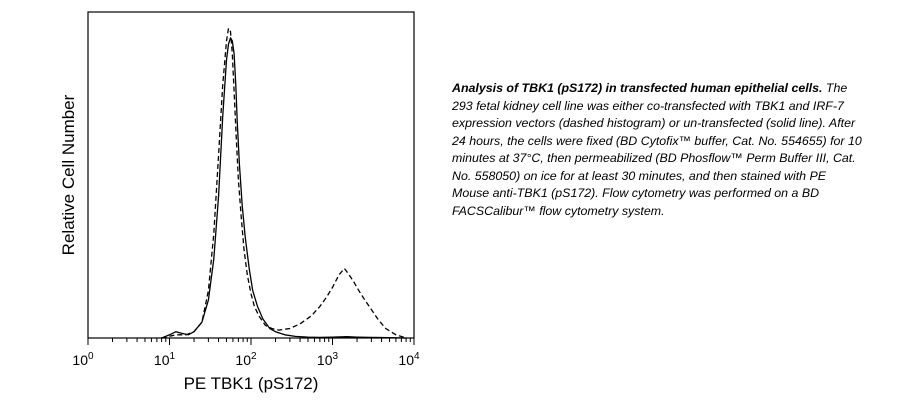 This screenshot has height=405, width=900. I want to click on x-tick-label: 10⁰, so click(83, 359).